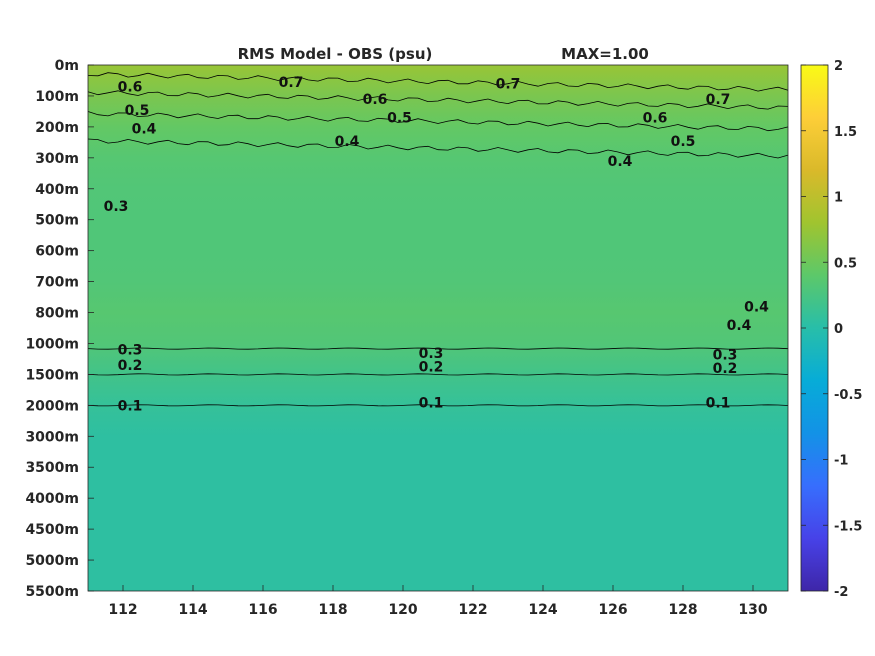 The image size is (875, 656). What do you see at coordinates (52, 437) in the screenshot?
I see `y-tick-label: 3000m` at bounding box center [52, 437].